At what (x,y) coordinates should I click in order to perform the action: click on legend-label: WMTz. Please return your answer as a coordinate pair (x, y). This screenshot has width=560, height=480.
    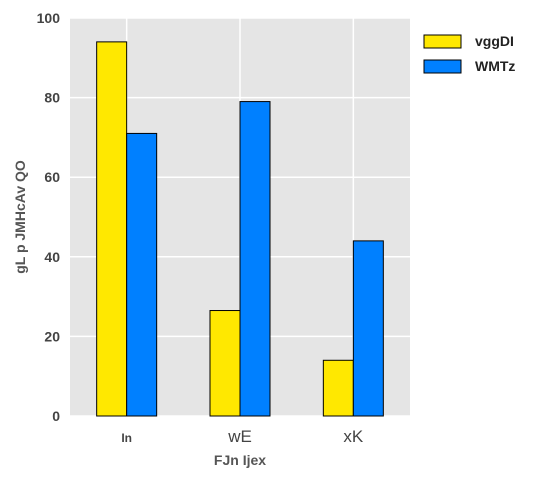
    Looking at the image, I should click on (495, 66).